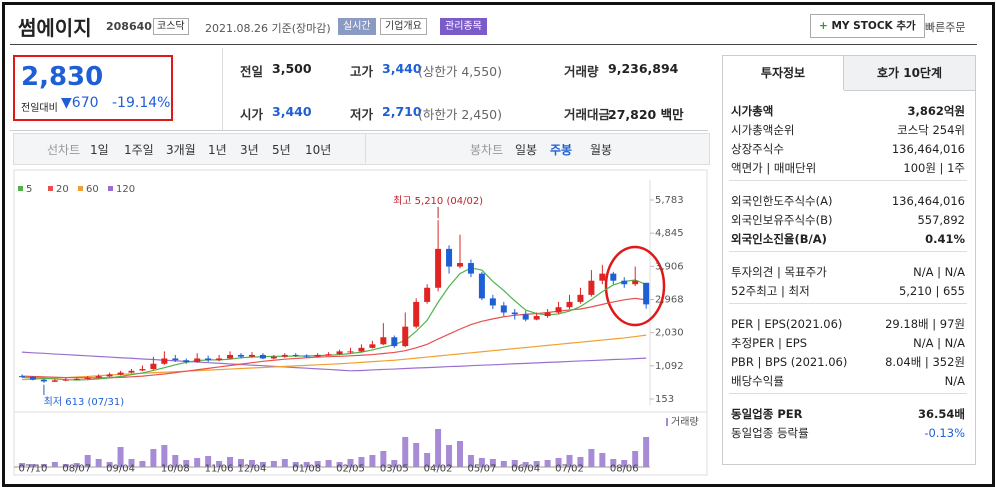 This screenshot has width=997, height=487. Describe the element at coordinates (782, 220) in the screenshot. I see `info-label: 외국인보유주식수(B)` at that location.